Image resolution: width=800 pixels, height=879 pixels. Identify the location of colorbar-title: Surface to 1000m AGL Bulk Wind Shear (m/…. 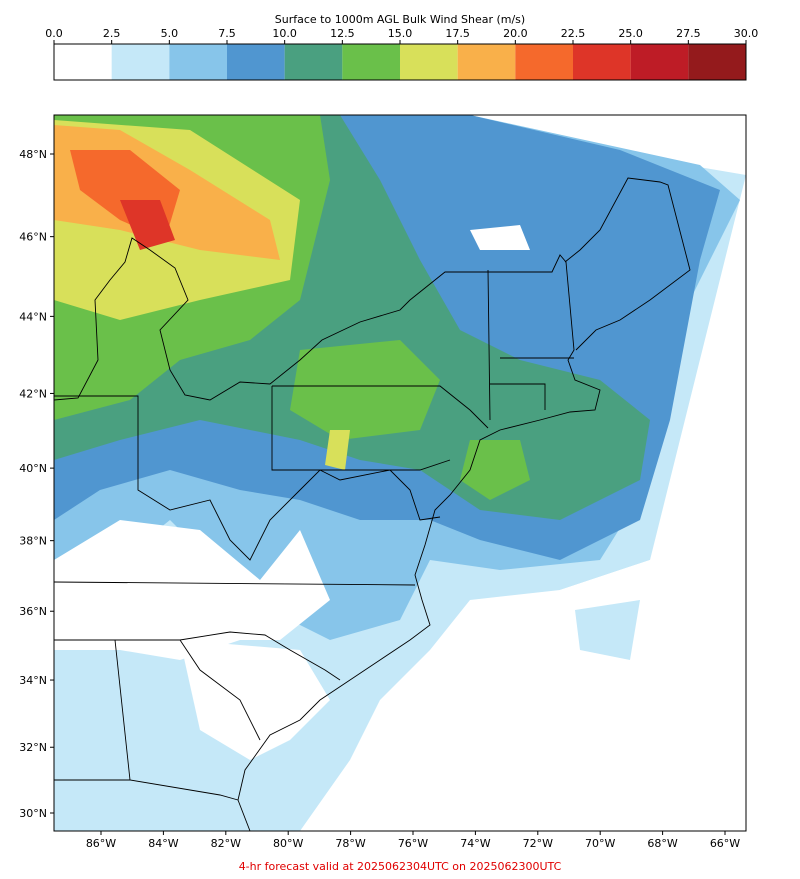
(400, 19).